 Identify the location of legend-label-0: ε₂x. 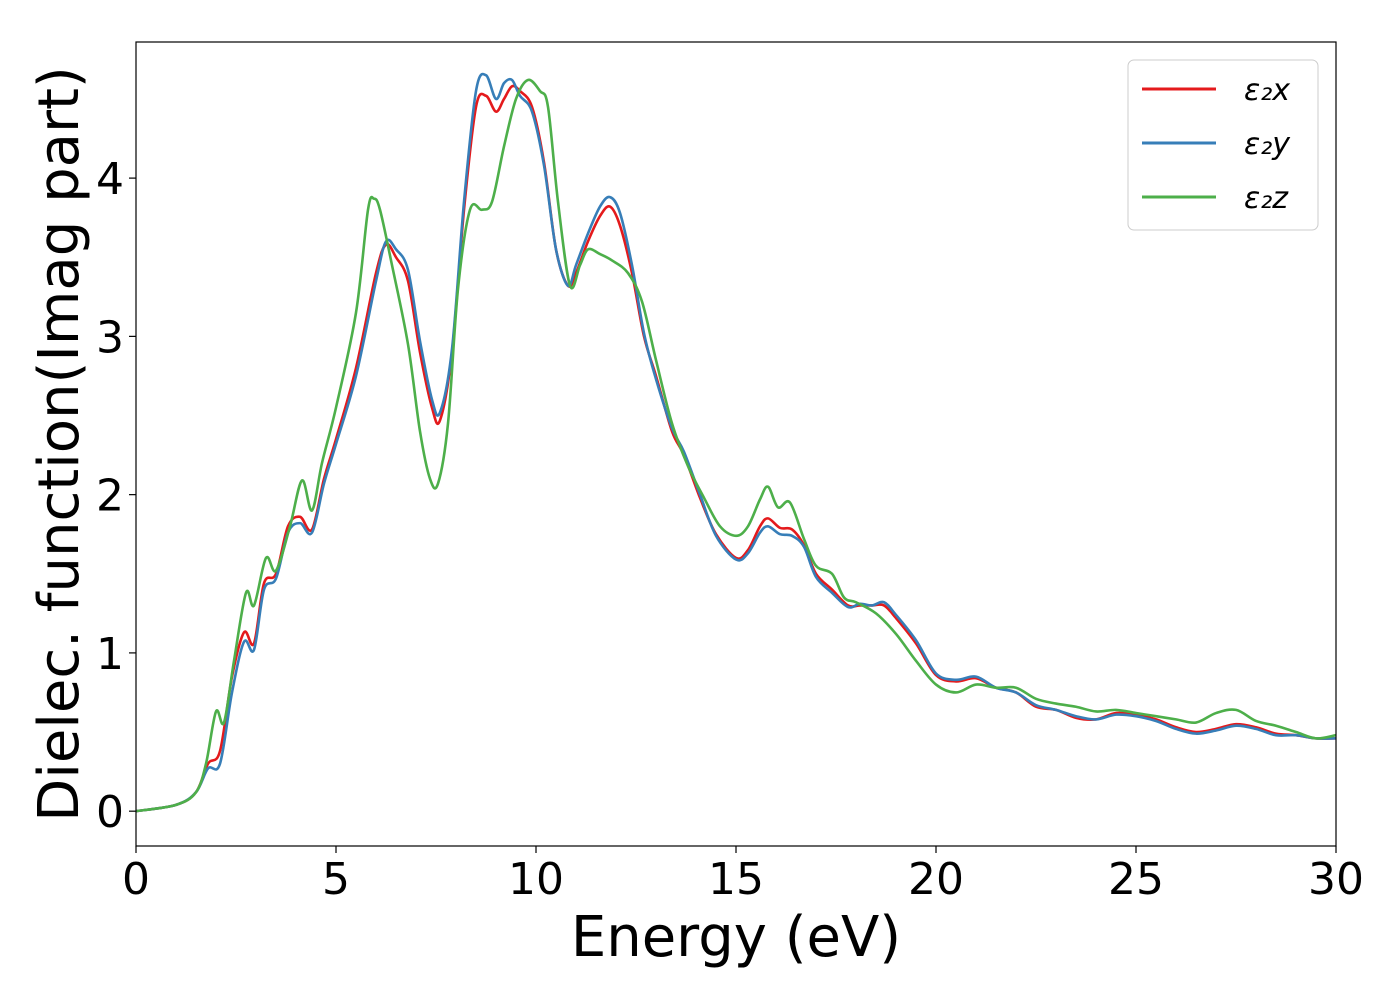
(1267, 90).